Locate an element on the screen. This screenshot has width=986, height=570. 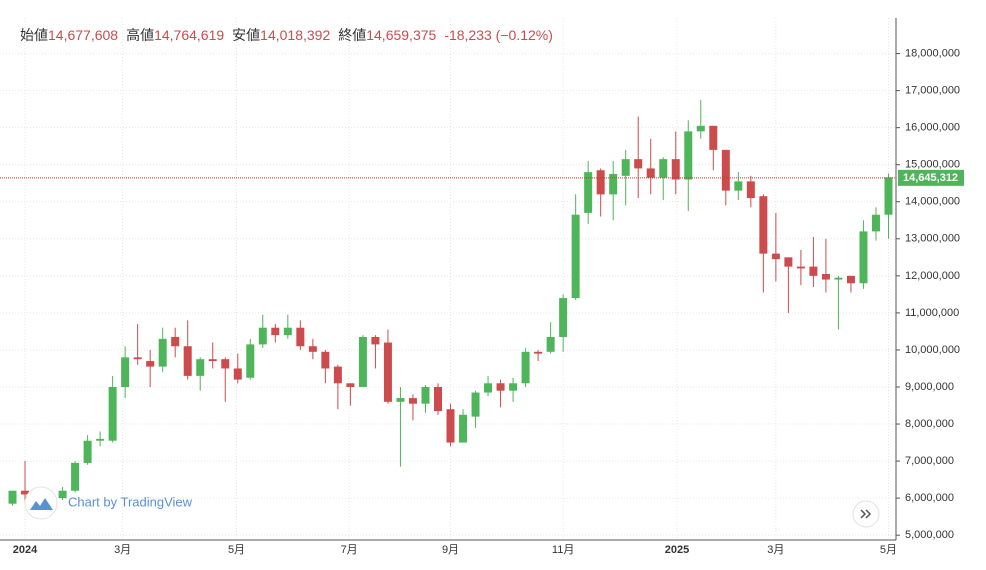
y-tick-label: 11,000,000 is located at coordinates (932, 313).